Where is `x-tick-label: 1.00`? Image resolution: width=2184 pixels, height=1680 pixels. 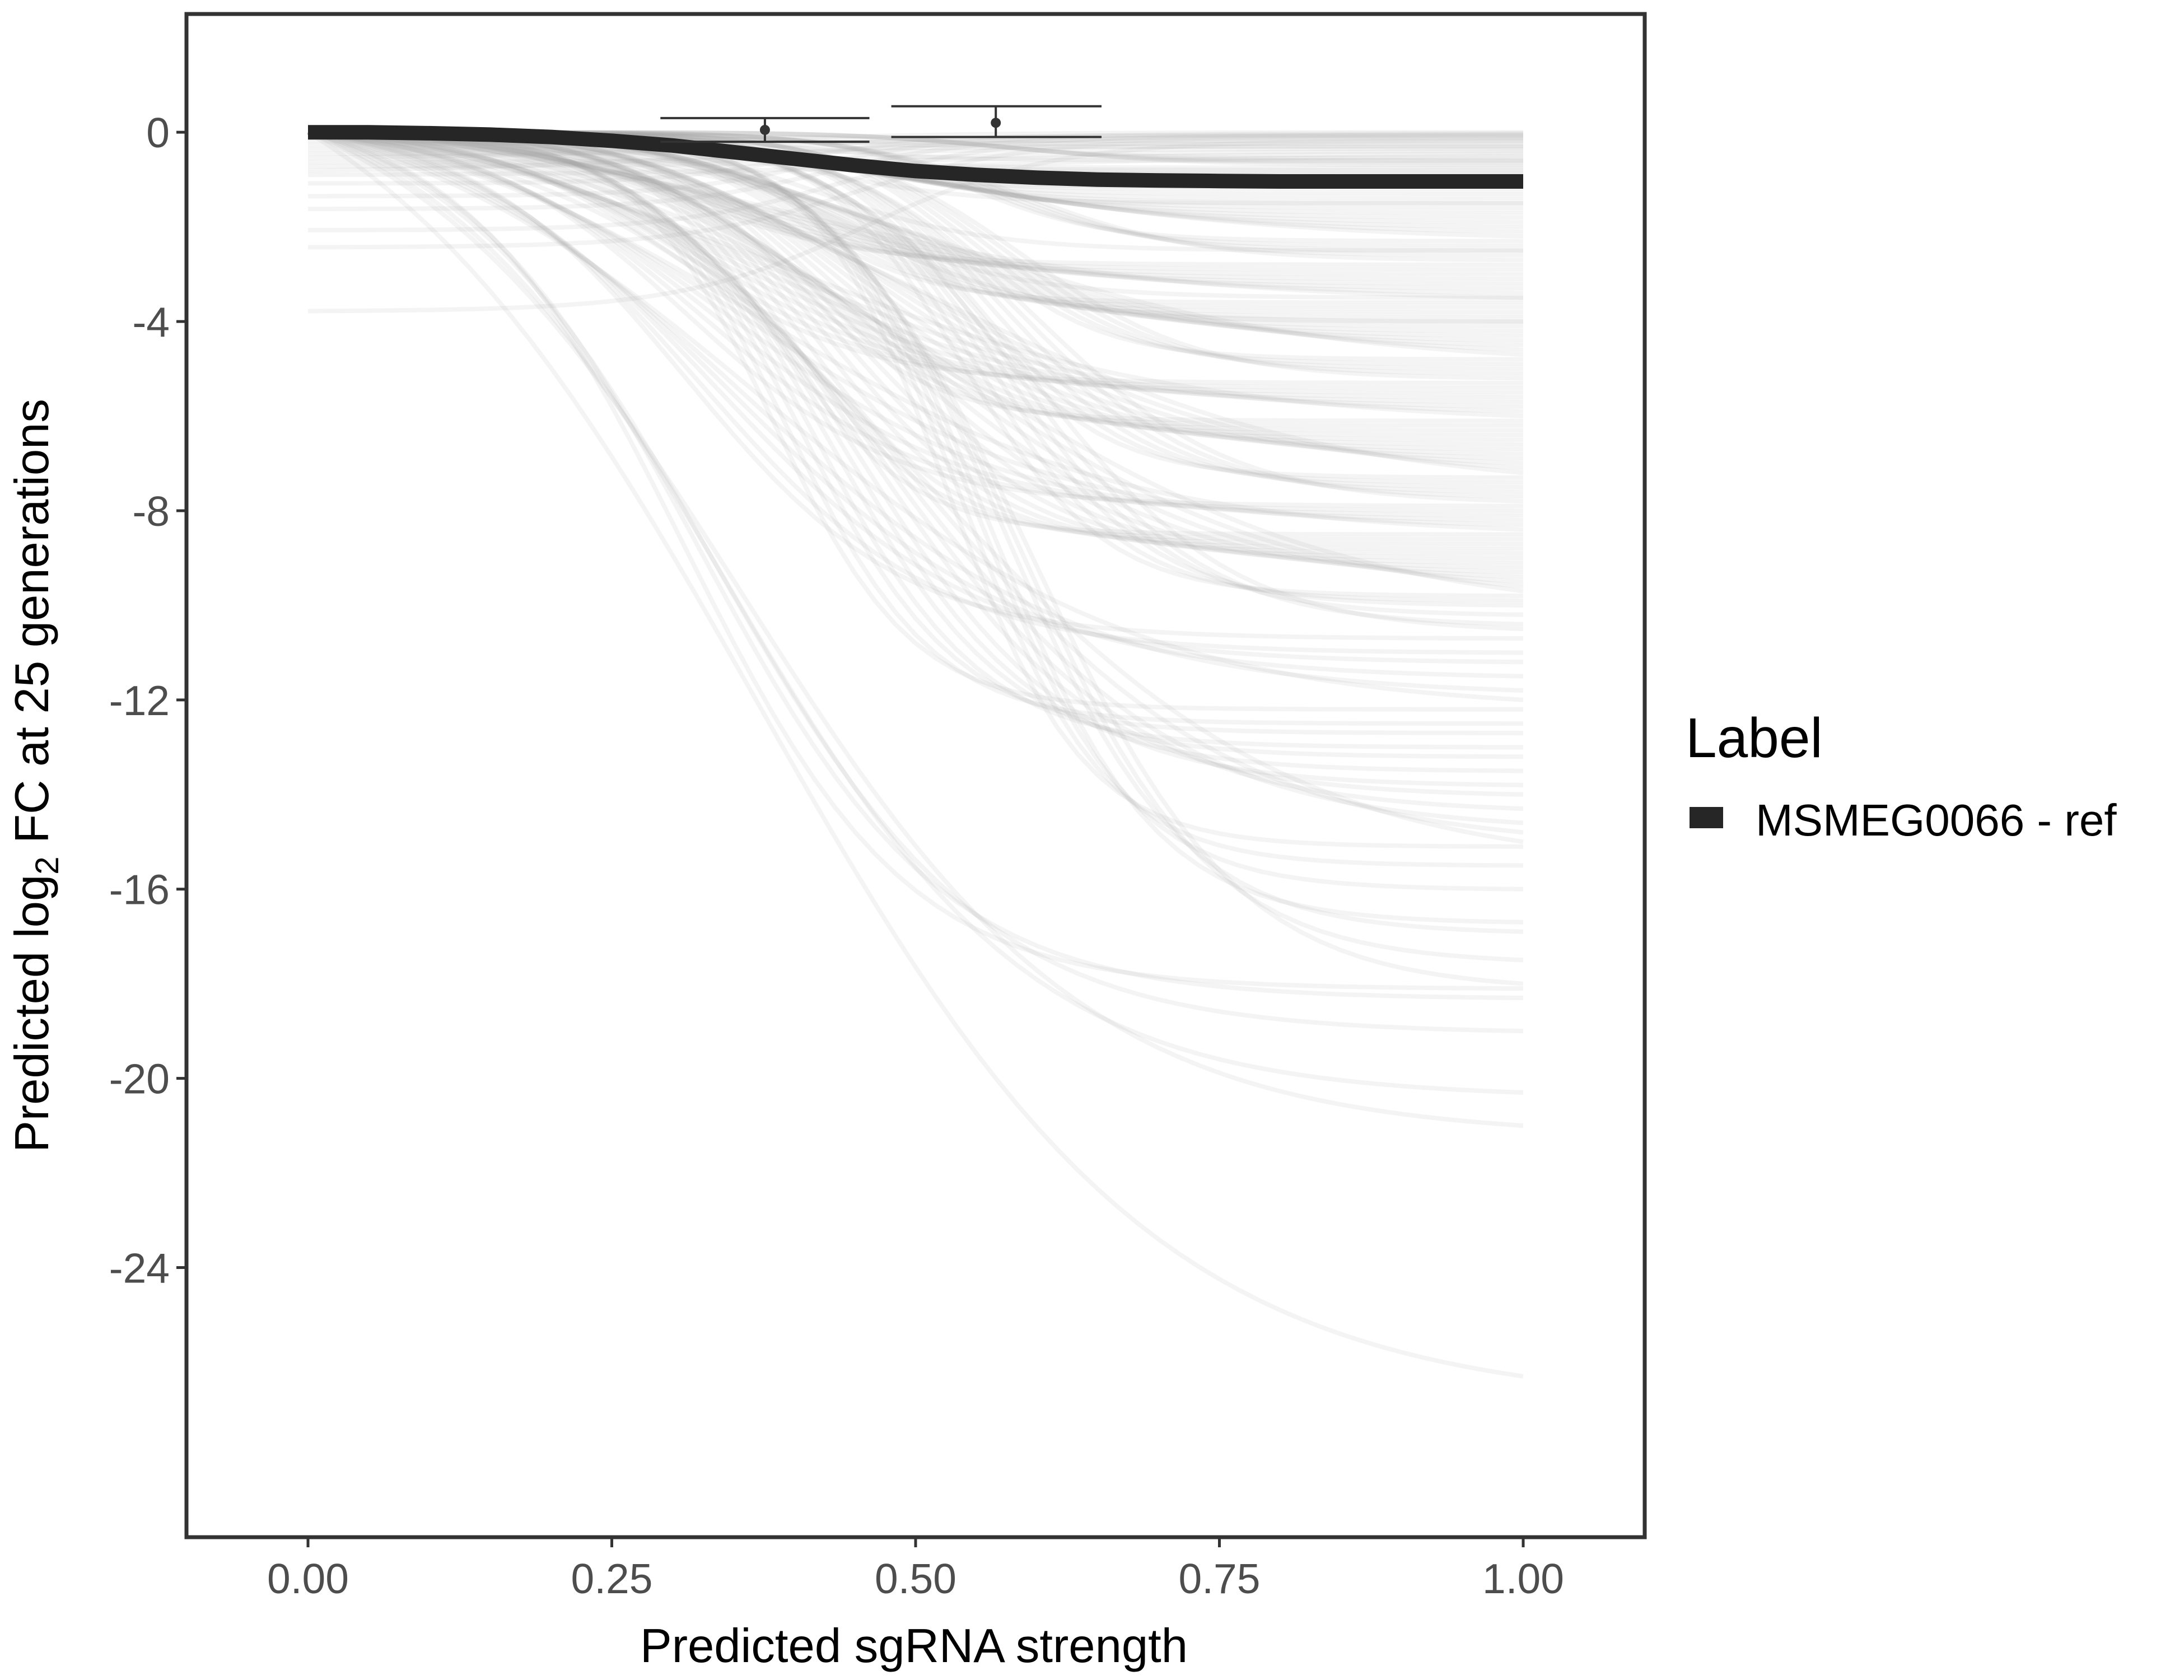
x-tick-label: 1.00 is located at coordinates (1523, 1579).